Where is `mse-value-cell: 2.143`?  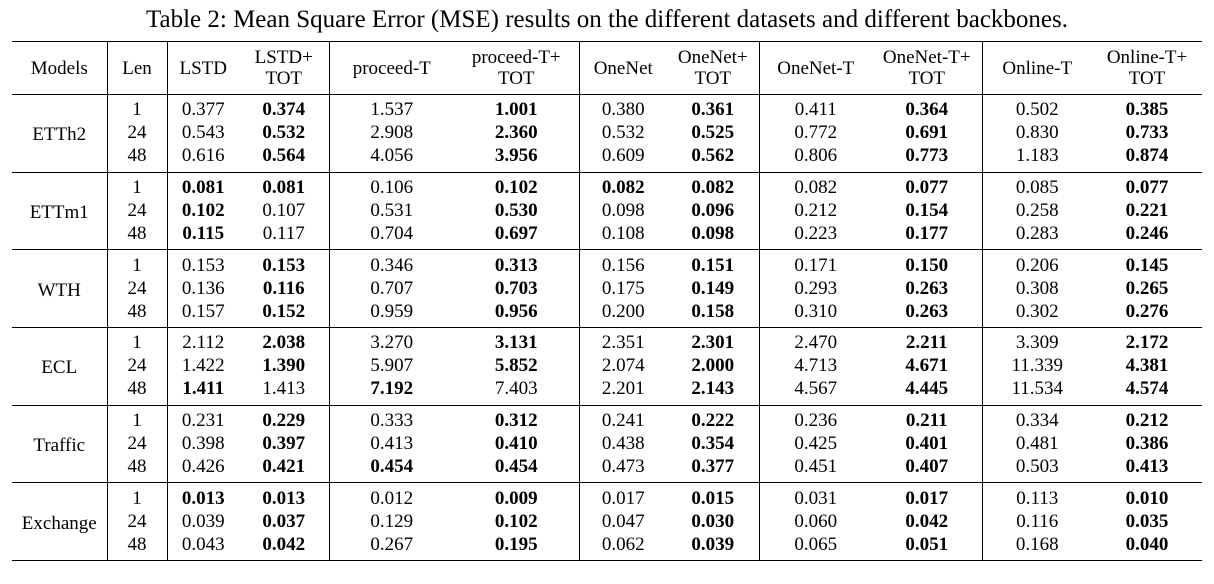
mse-value-cell: 2.143 is located at coordinates (713, 391).